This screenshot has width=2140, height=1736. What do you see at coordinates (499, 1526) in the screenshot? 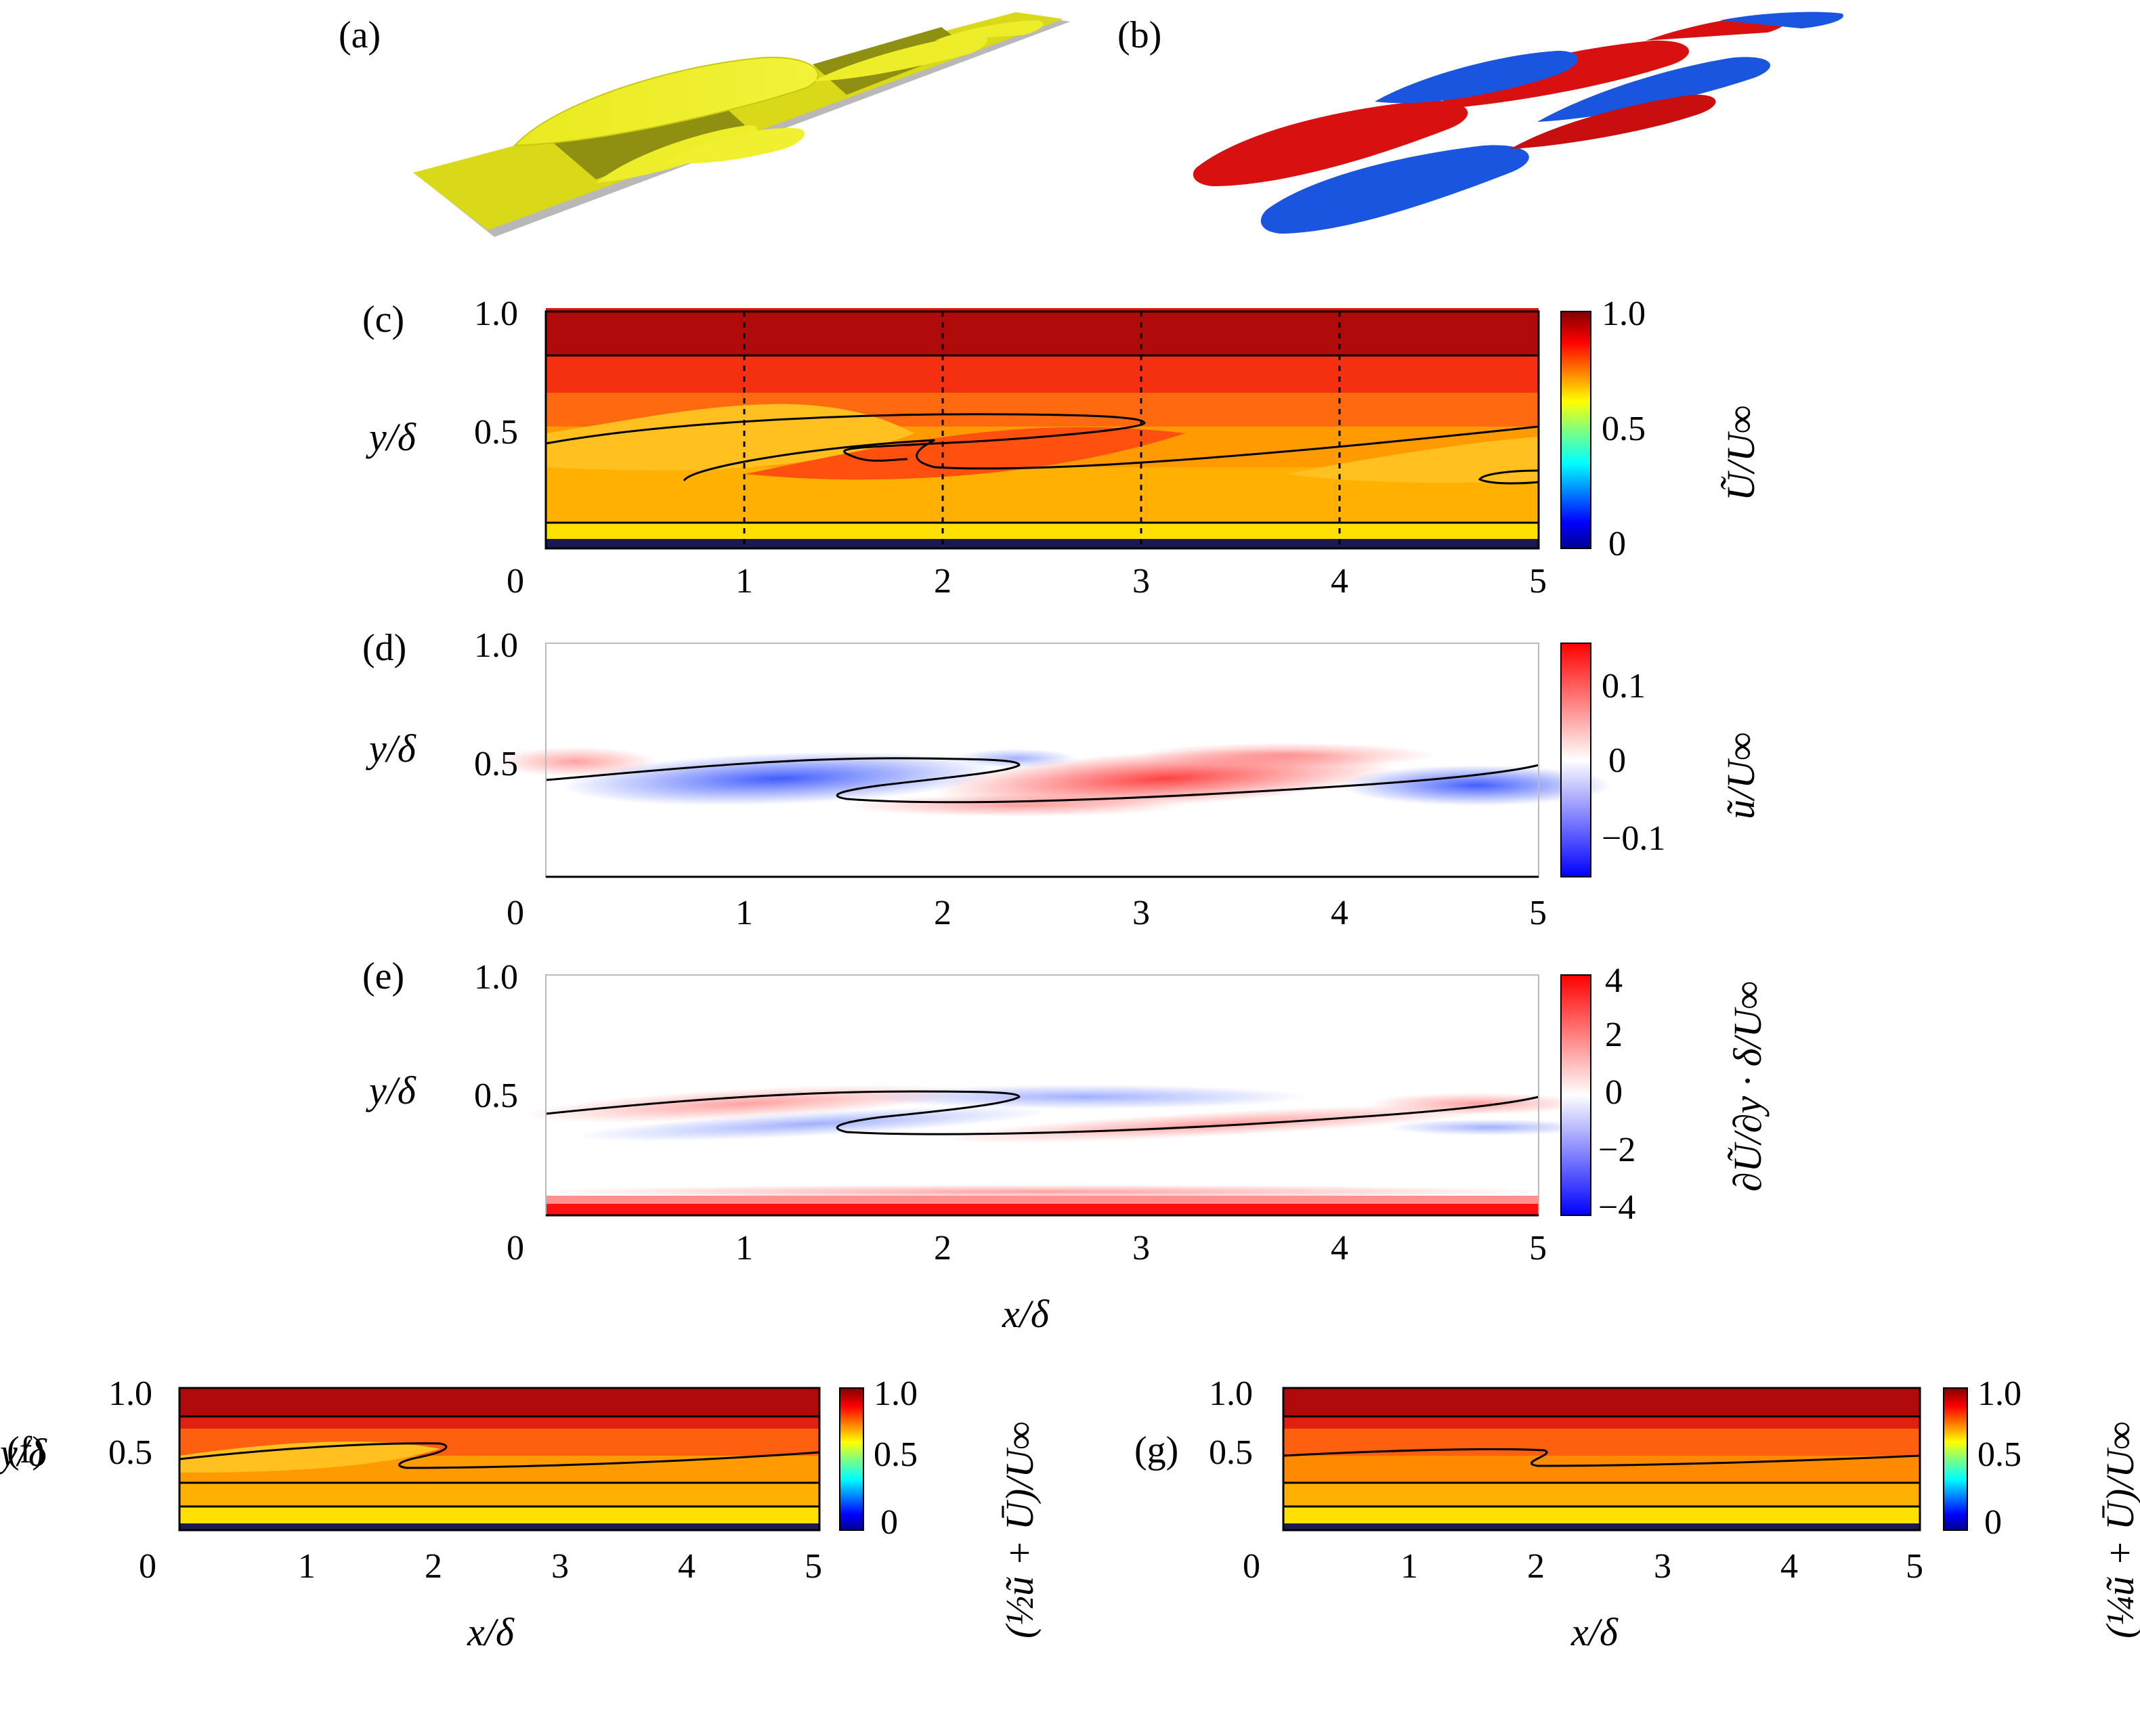
I see `panel-f-band-wall` at bounding box center [499, 1526].